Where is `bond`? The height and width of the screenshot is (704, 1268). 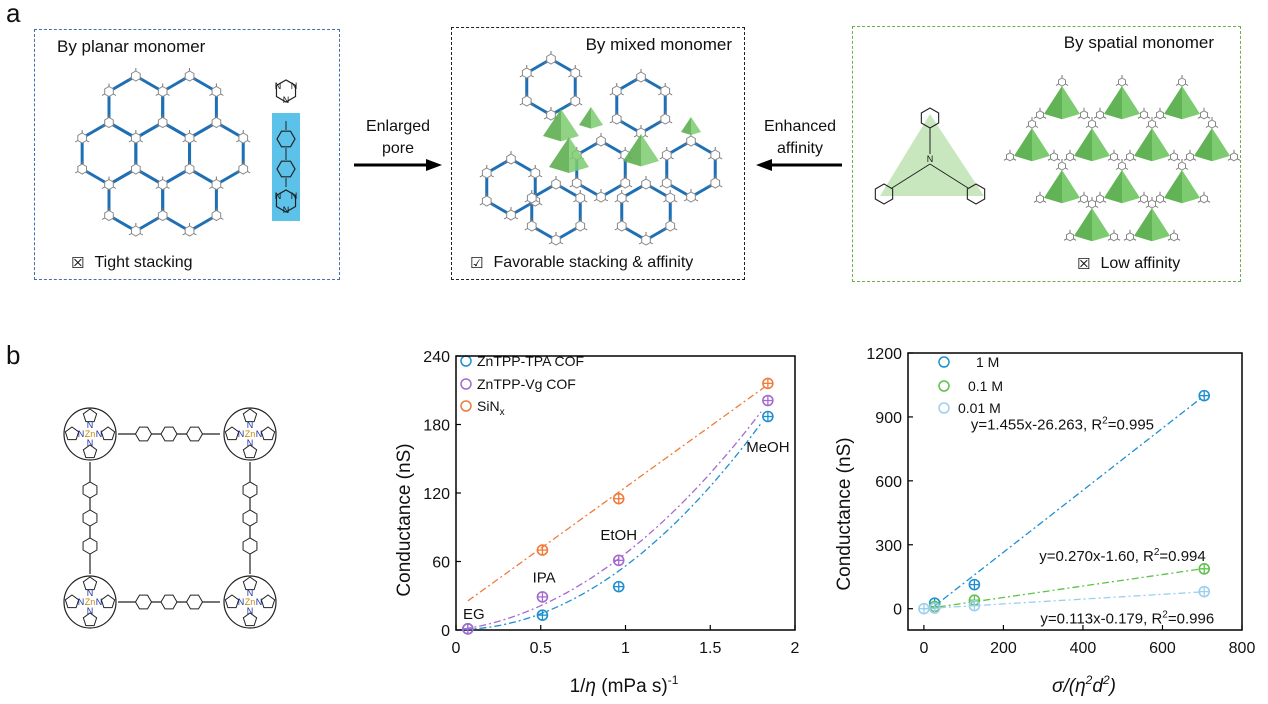
bond is located at coordinates (949, 176).